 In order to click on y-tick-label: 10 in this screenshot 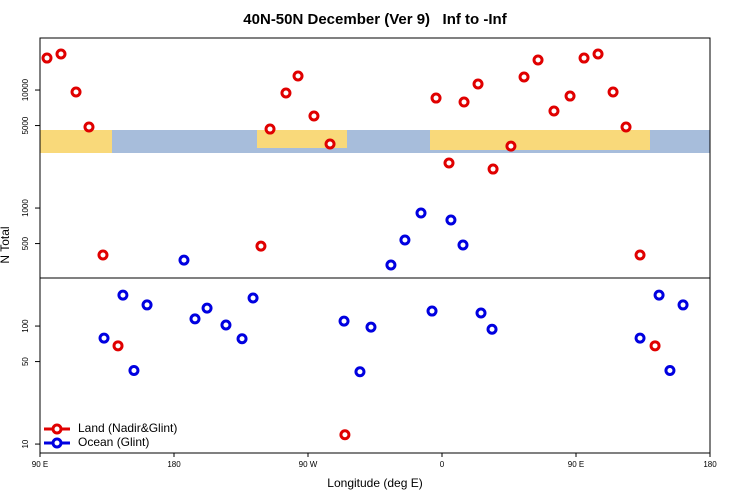, I will do `click(25, 443)`.